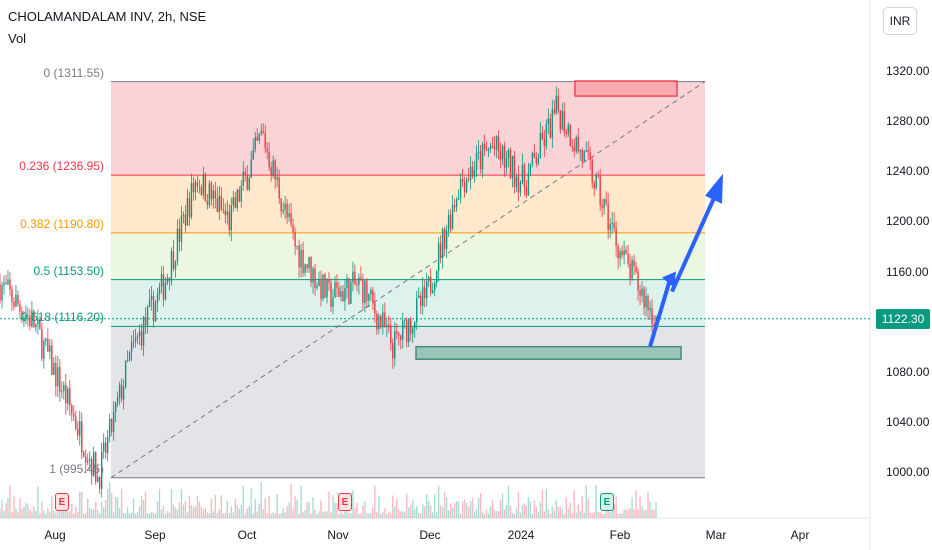  Describe the element at coordinates (107, 16) in the screenshot. I see `symbol-title: CHOLAMANDALAM INV, 2h, NSE` at that location.